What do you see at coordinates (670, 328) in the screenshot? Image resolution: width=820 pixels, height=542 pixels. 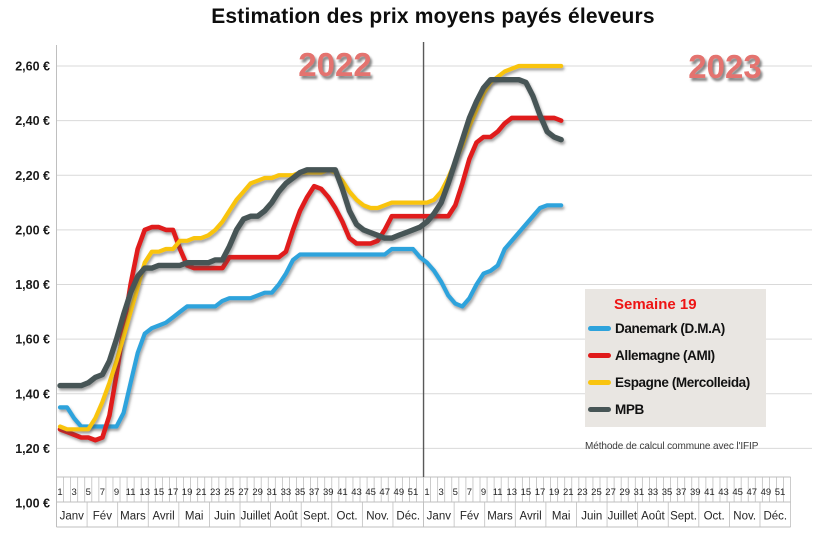 I see `legend-item-label: Danemark (D.M.A)` at bounding box center [670, 328].